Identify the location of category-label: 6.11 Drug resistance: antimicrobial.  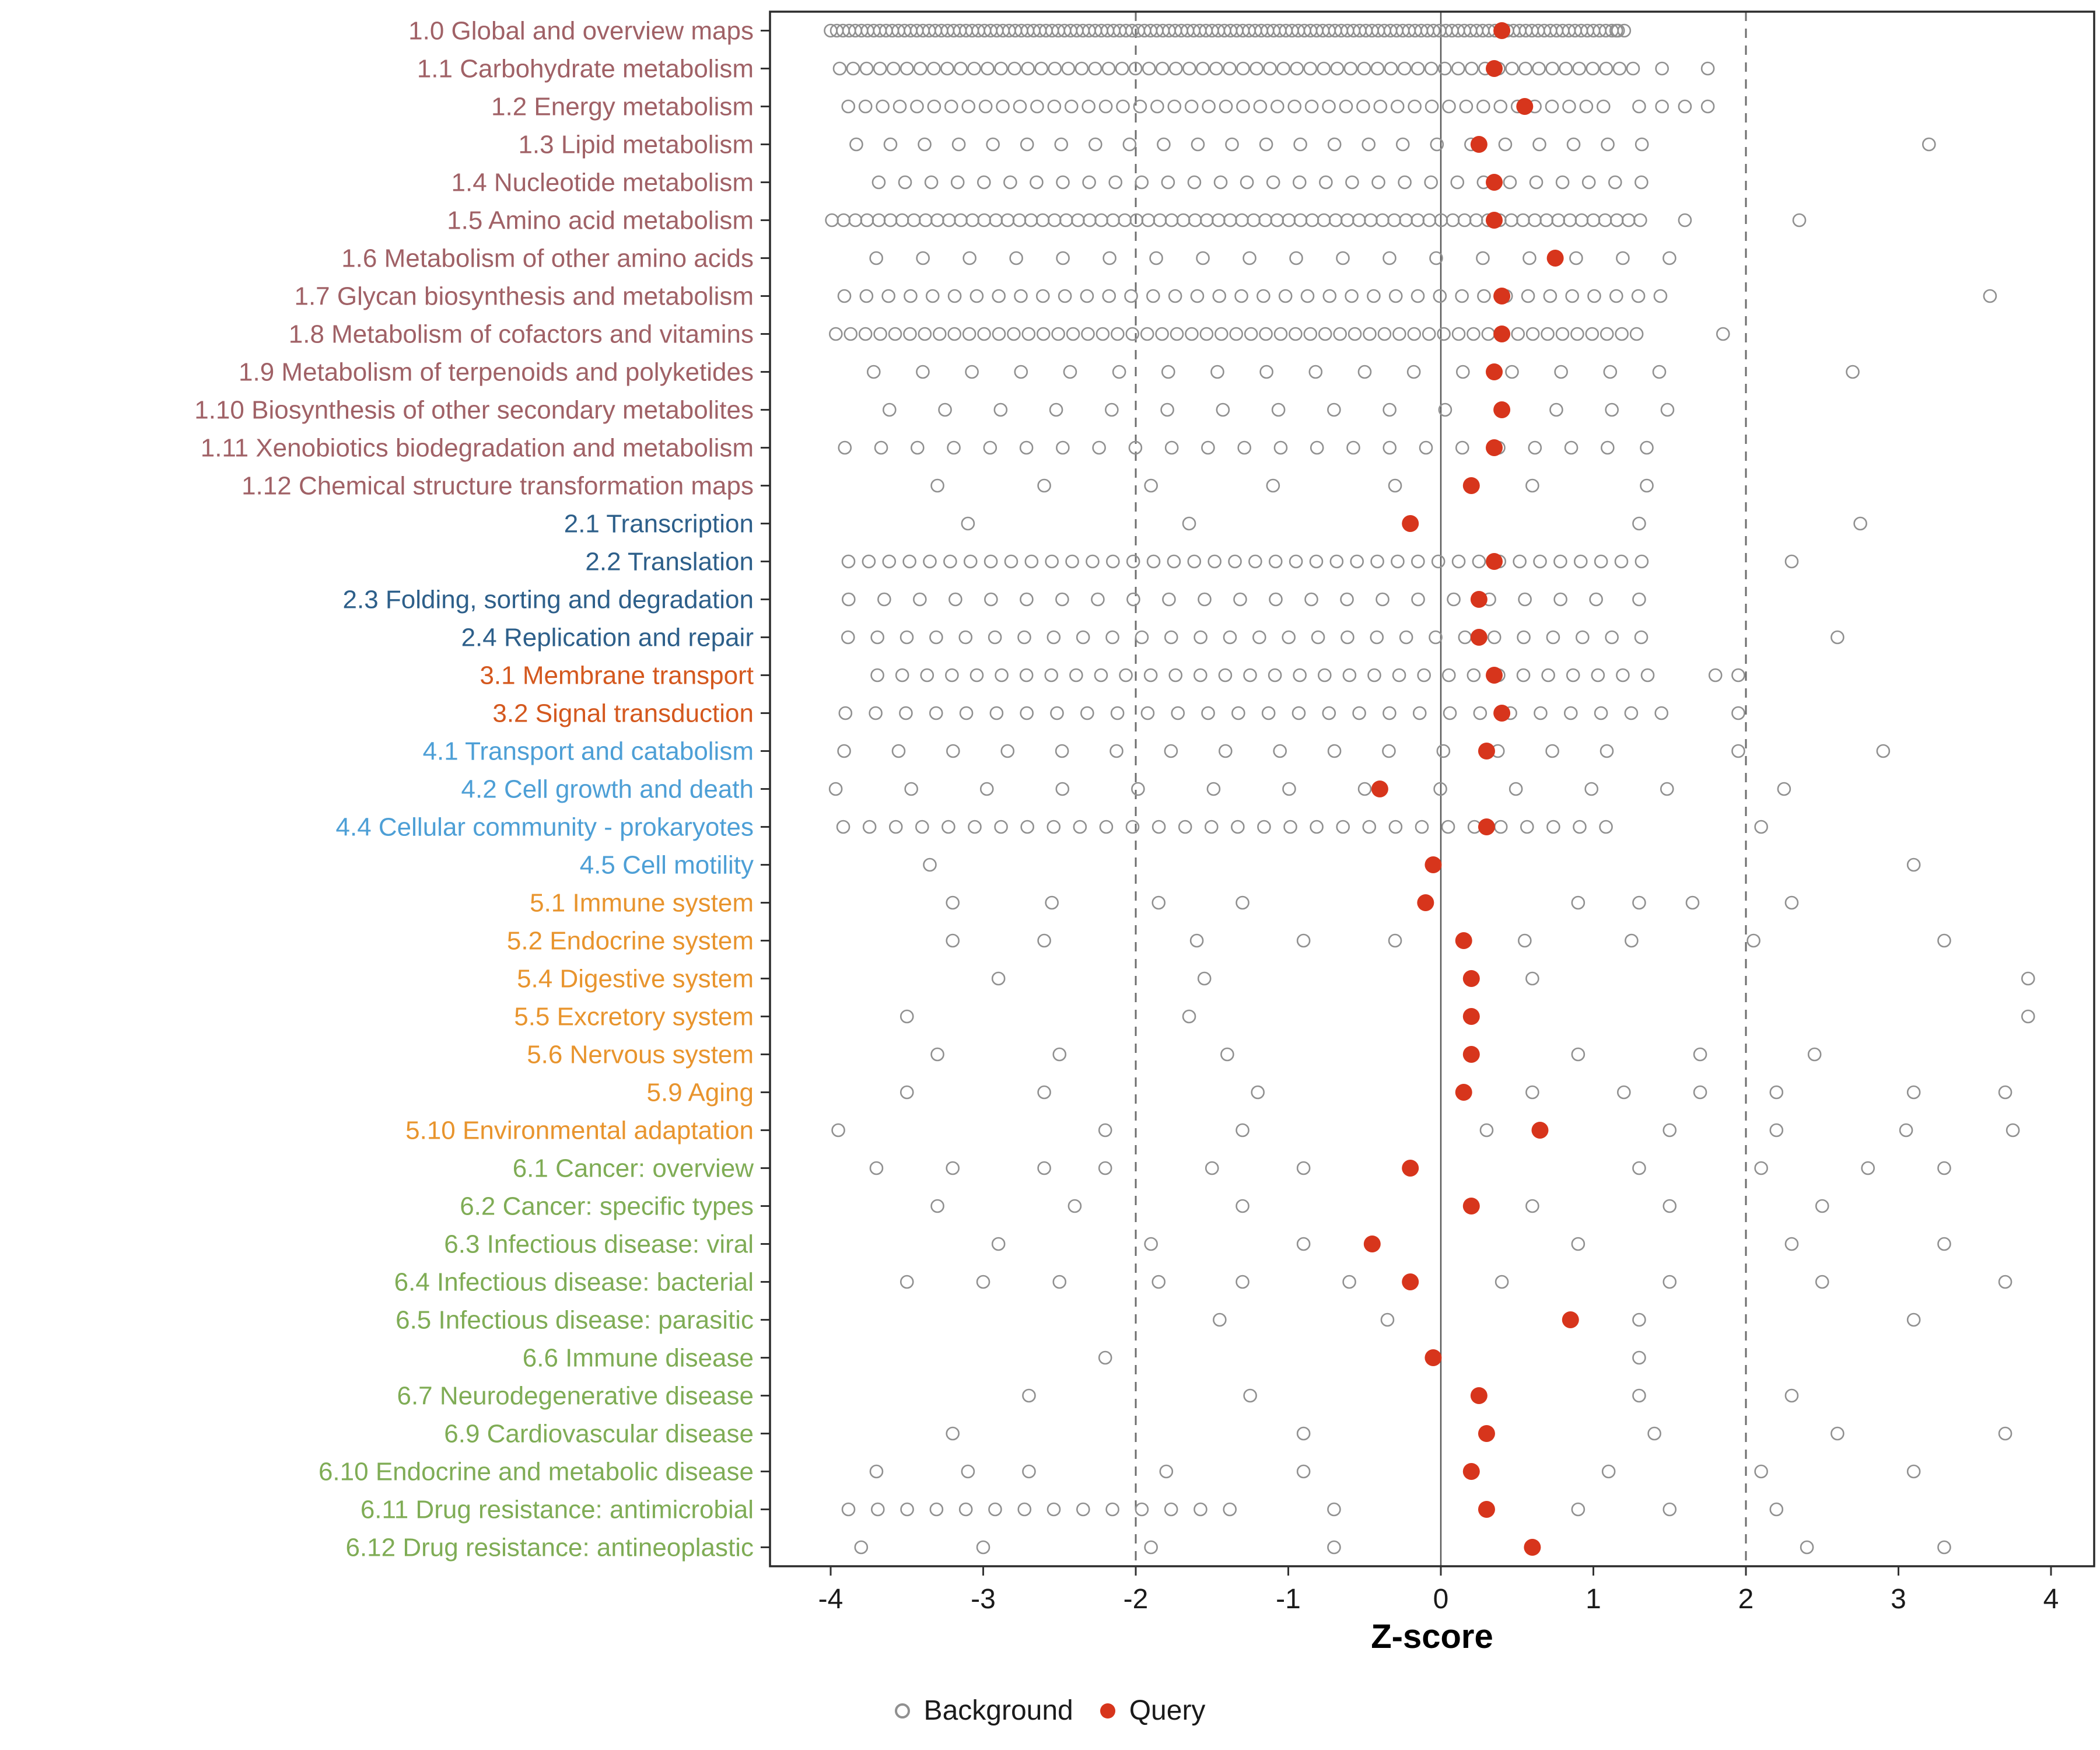
(557, 1510).